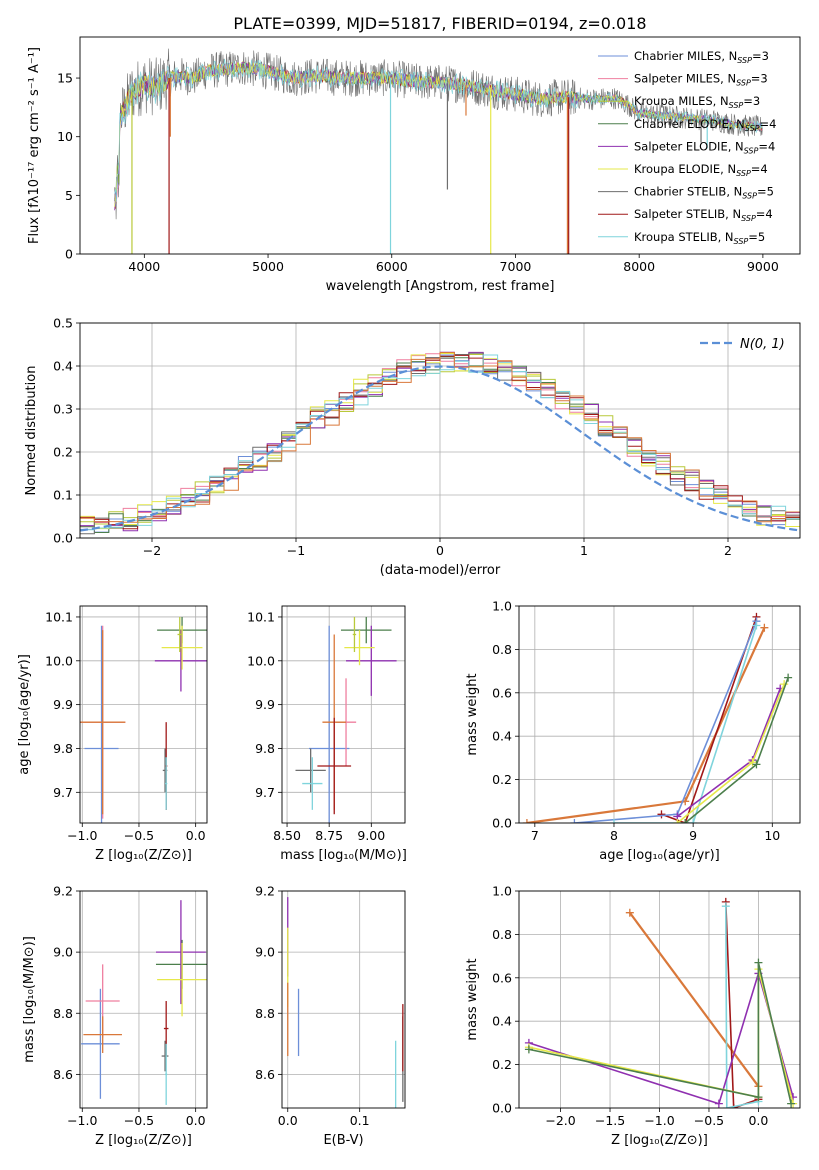  Describe the element at coordinates (392, 266) in the screenshot. I see `tick-label-x: 6000` at that location.